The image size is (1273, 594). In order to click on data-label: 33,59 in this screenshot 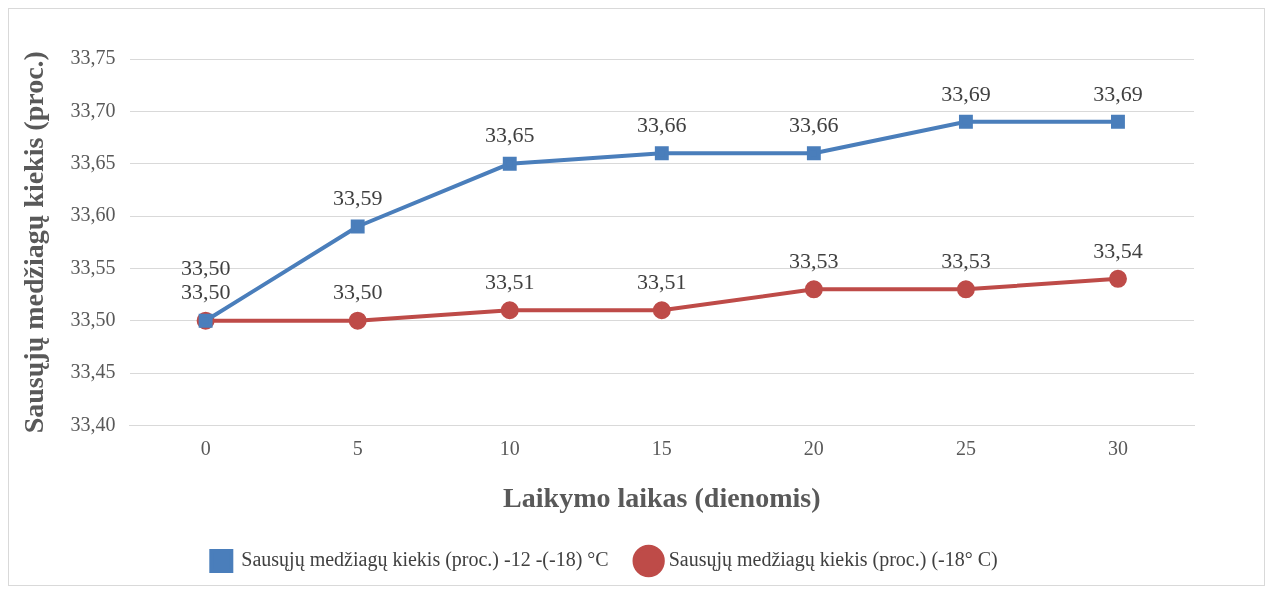, I will do `click(357, 198)`.